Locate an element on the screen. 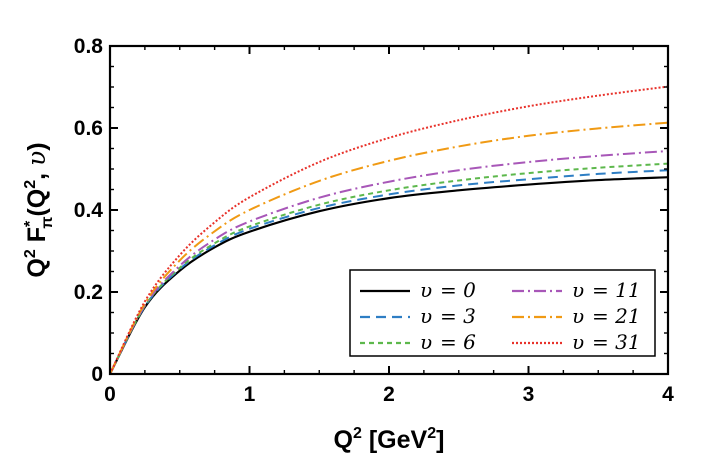 Image resolution: width=706 pixels, height=471 pixels. legend-value: = 31 is located at coordinates (616, 342).